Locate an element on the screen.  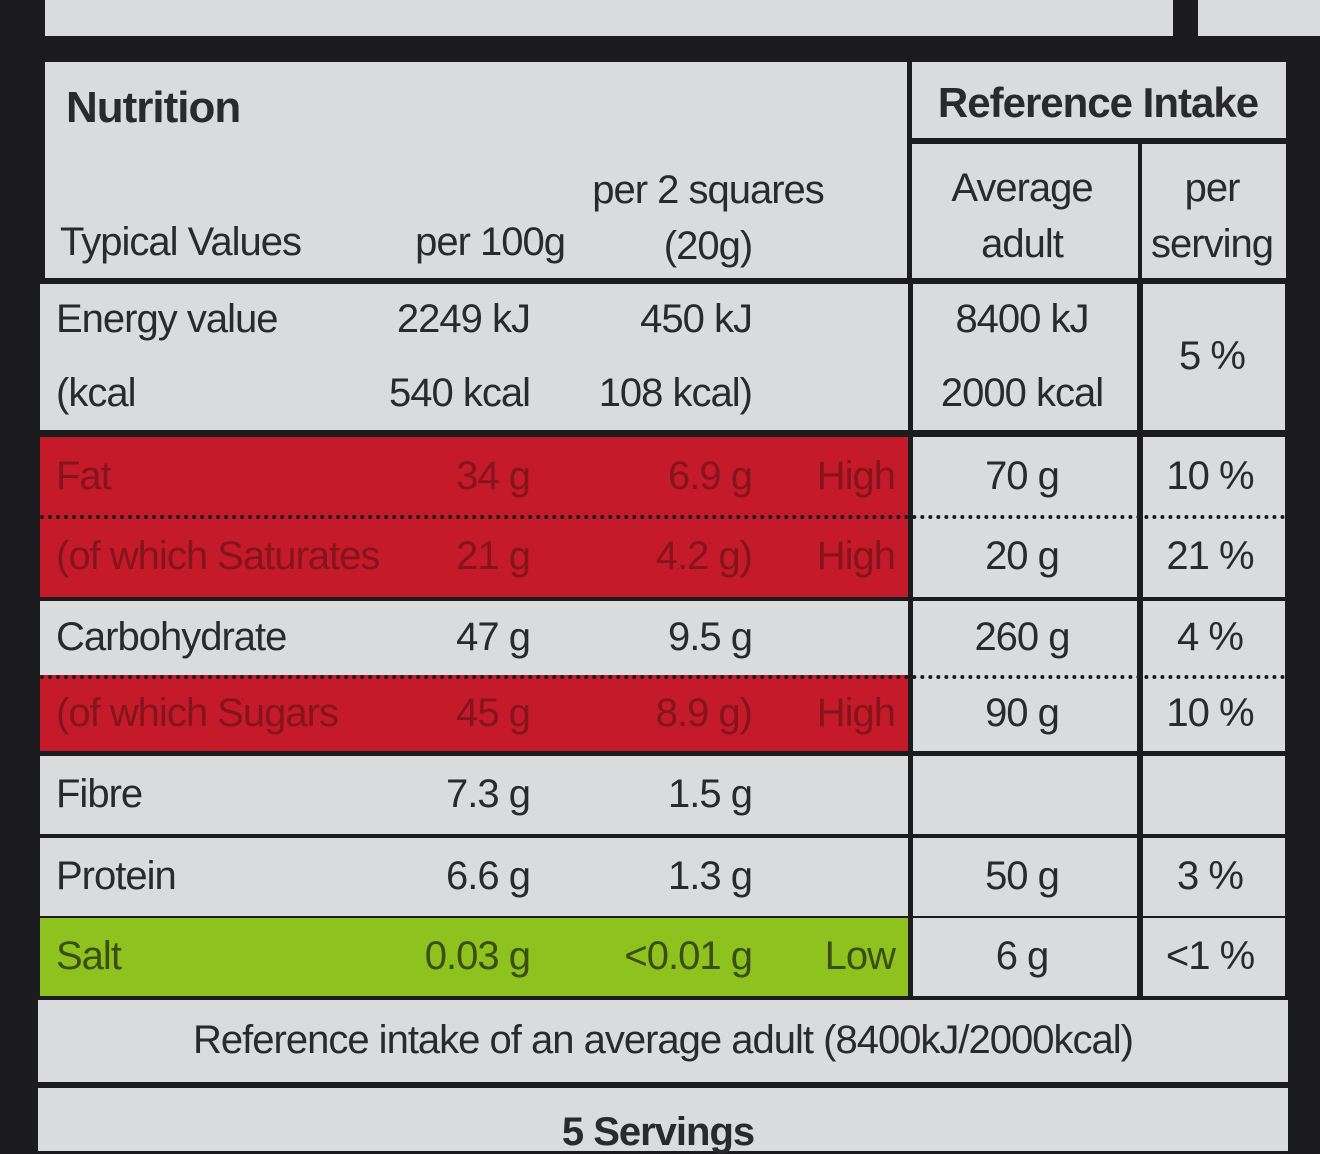
per-100g: 34 g is located at coordinates (493, 476).